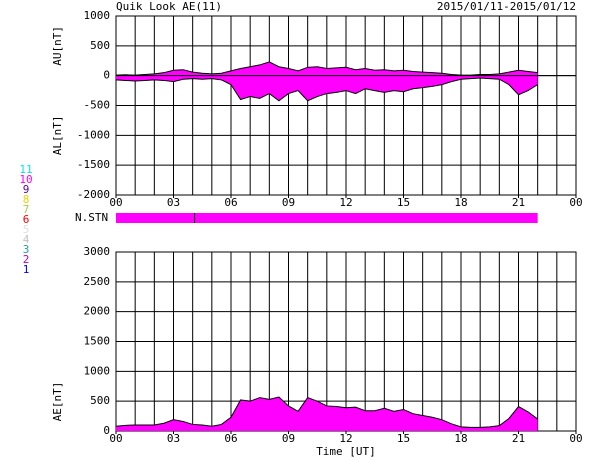 Image resolution: width=590 pixels, height=460 pixels. What do you see at coordinates (57, 46) in the screenshot?
I see `y-axis-label: AU[nT]` at bounding box center [57, 46].